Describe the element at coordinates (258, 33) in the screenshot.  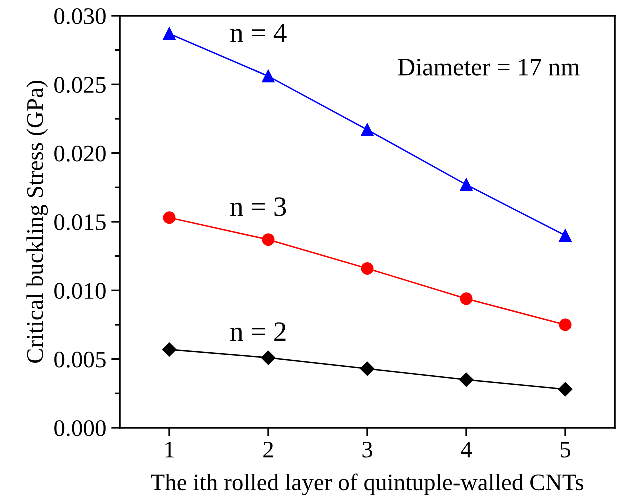
I see `series-label: n = 4` at that location.